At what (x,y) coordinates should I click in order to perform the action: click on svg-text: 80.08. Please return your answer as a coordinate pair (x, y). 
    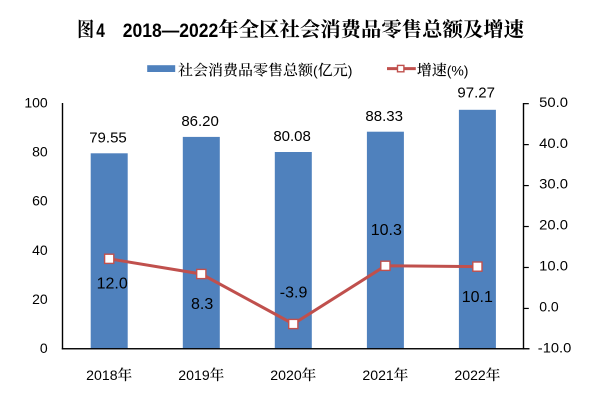
    Looking at the image, I should click on (292, 136).